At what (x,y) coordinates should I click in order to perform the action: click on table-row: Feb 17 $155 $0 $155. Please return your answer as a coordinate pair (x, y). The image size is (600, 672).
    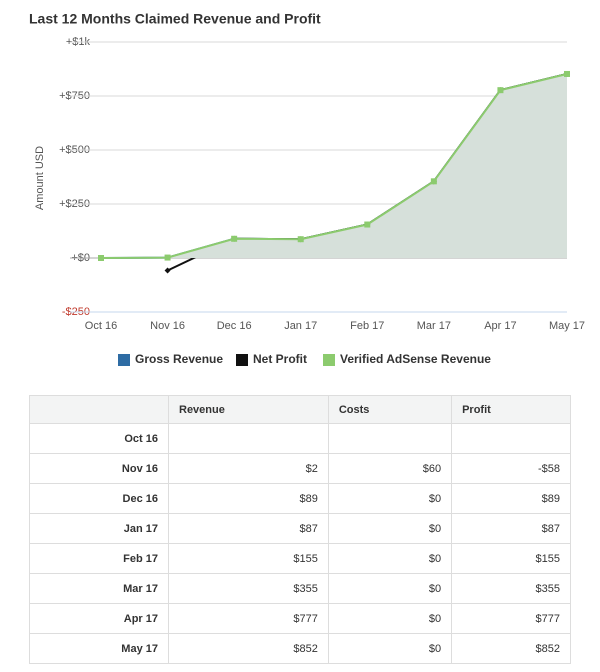
    Looking at the image, I should click on (300, 558).